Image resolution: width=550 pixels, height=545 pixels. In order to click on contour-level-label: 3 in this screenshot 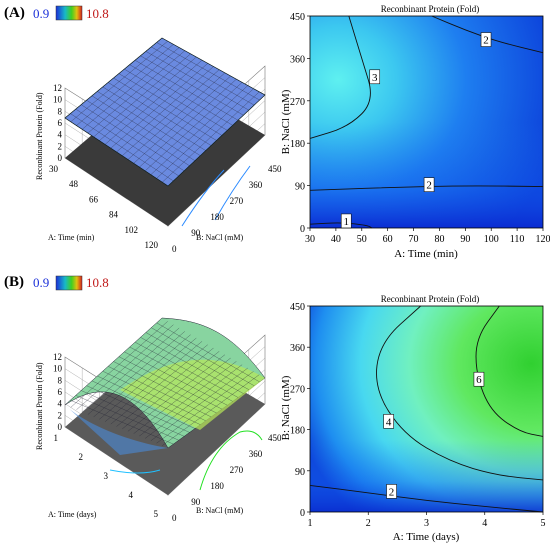, I will do `click(375, 78)`.